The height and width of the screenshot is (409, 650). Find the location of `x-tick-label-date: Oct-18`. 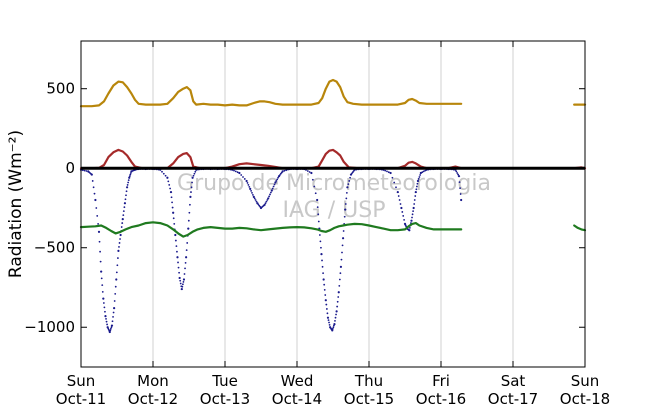

x-tick-label-date: Oct-18 is located at coordinates (585, 399).